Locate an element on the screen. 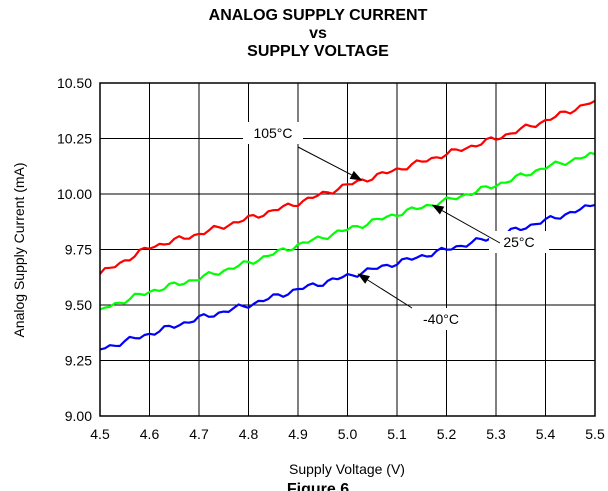 This screenshot has height=491, width=608. x-tick-label: 5.1 is located at coordinates (397, 434).